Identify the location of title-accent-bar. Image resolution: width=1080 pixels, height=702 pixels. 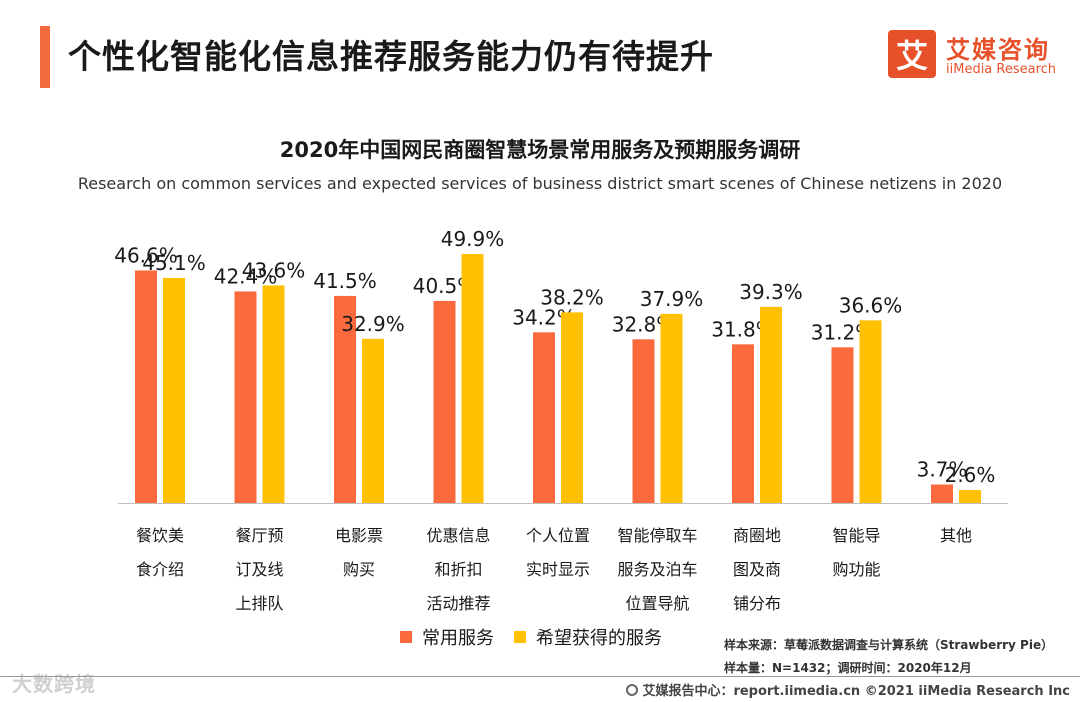
(45, 57).